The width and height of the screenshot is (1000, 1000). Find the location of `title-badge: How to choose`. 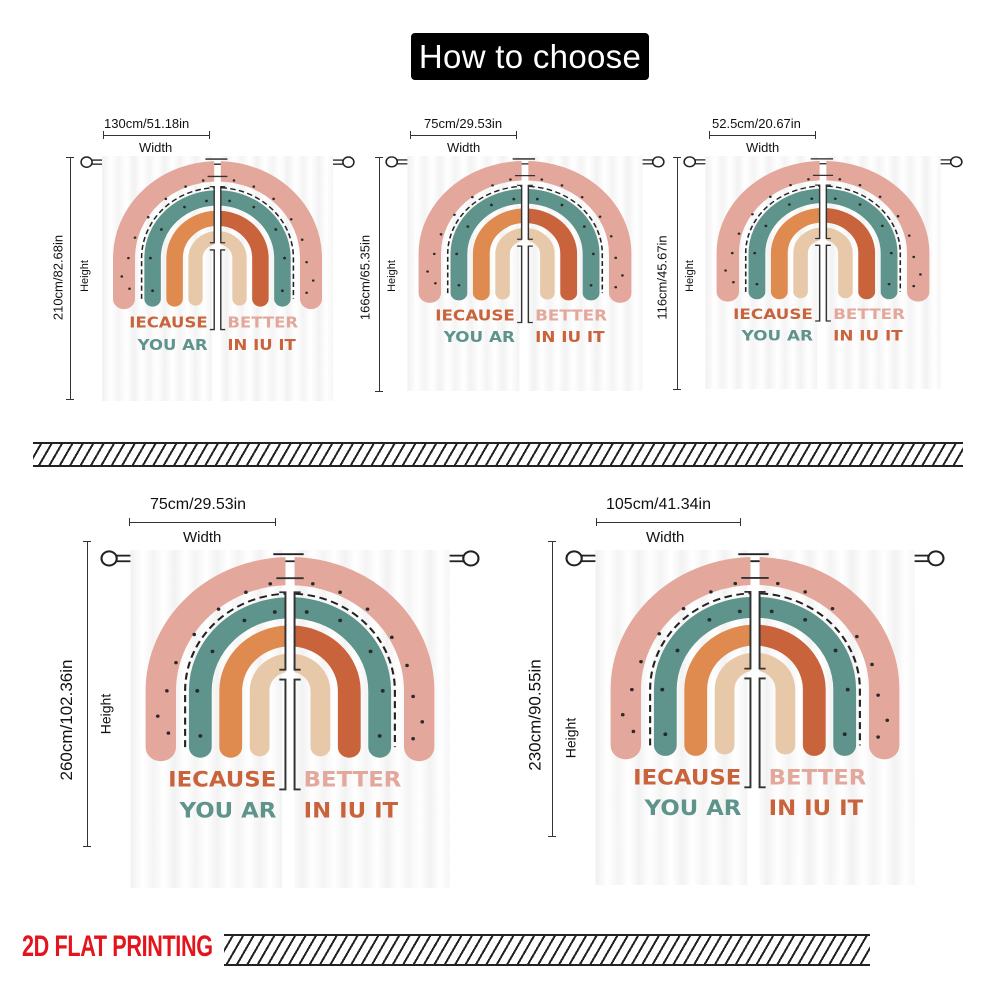

title-badge: How to choose is located at coordinates (530, 56).